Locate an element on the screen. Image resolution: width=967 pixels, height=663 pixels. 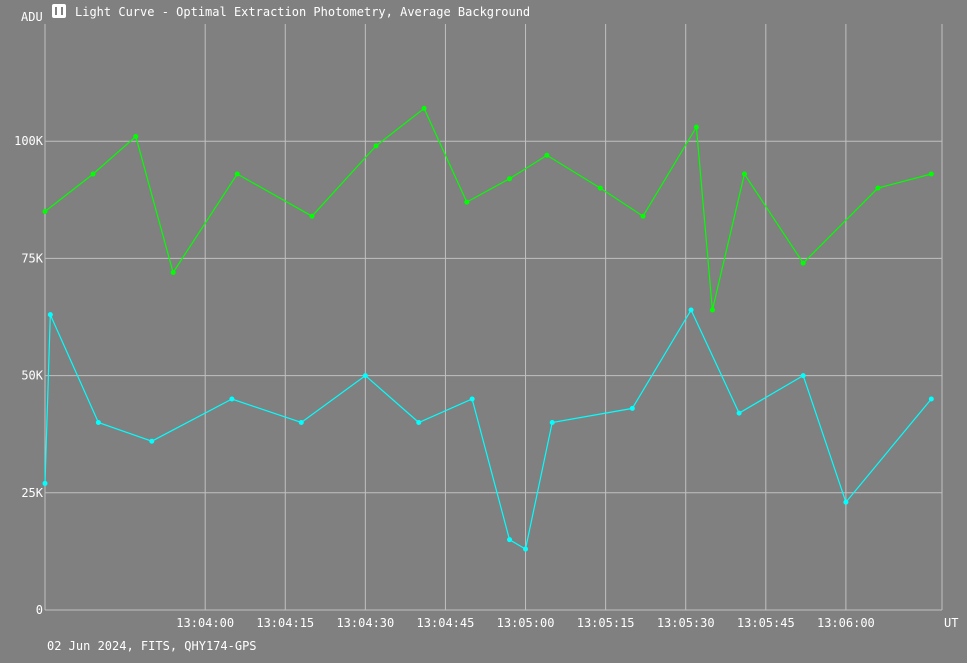
y-tick-label: 0 is located at coordinates (39, 610).